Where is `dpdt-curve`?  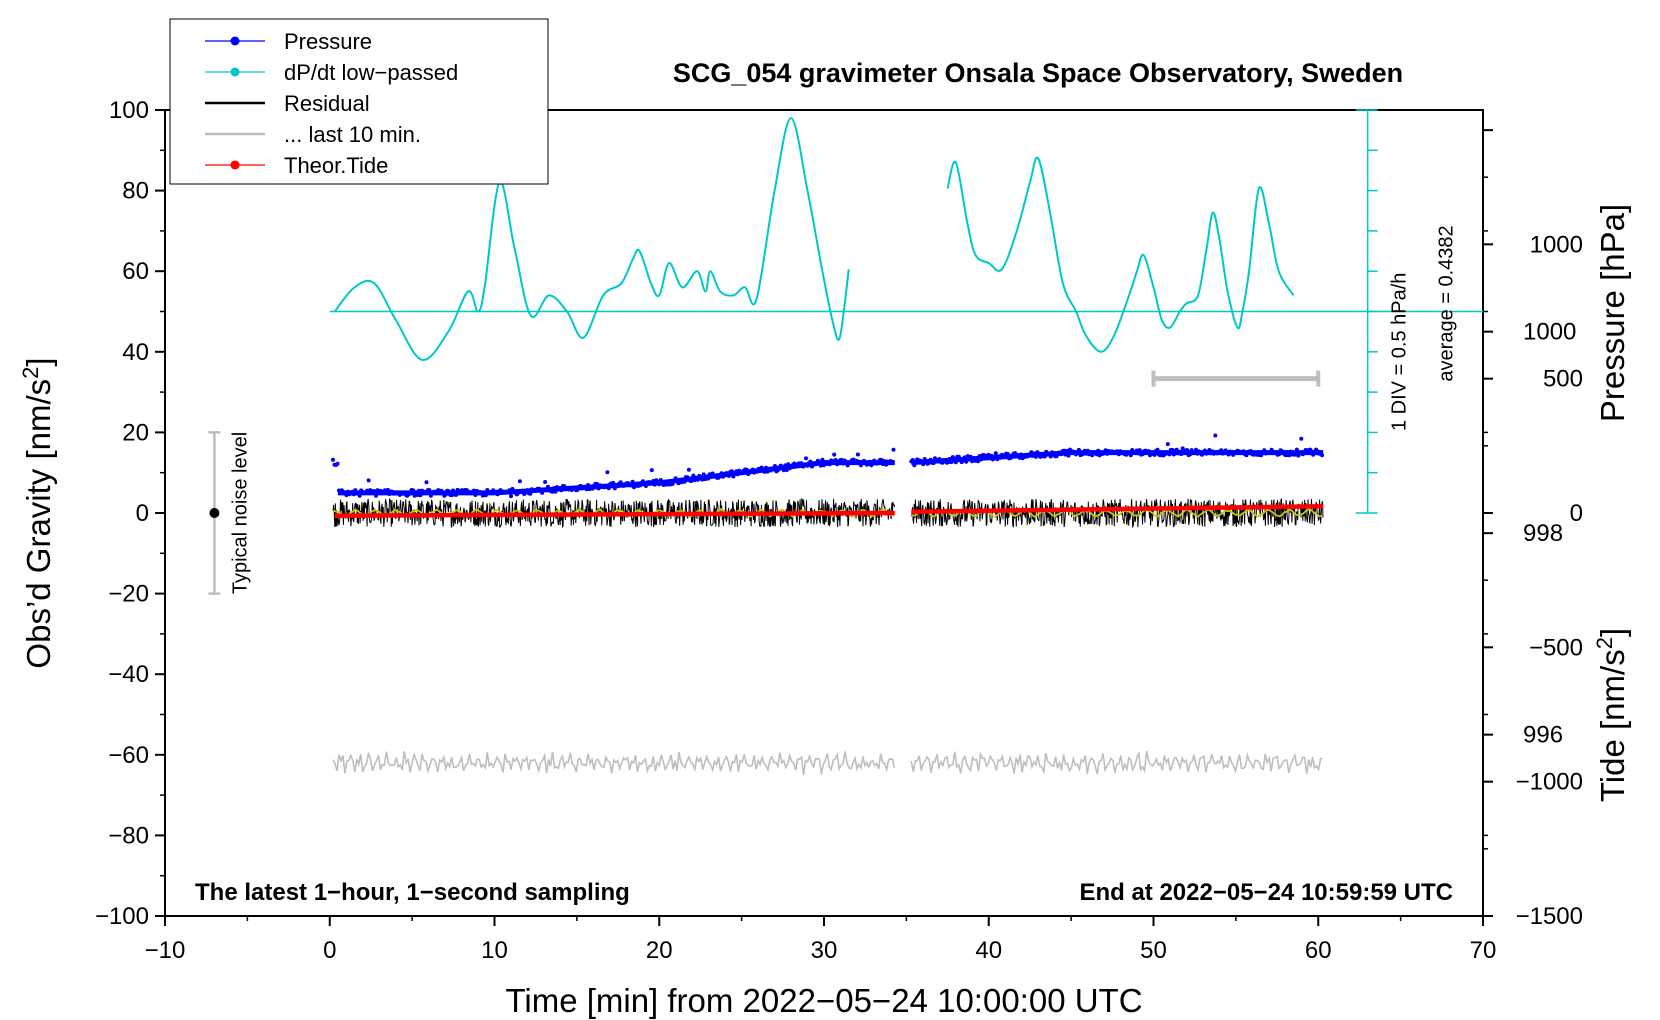
dpdt-curve is located at coordinates (591, 239).